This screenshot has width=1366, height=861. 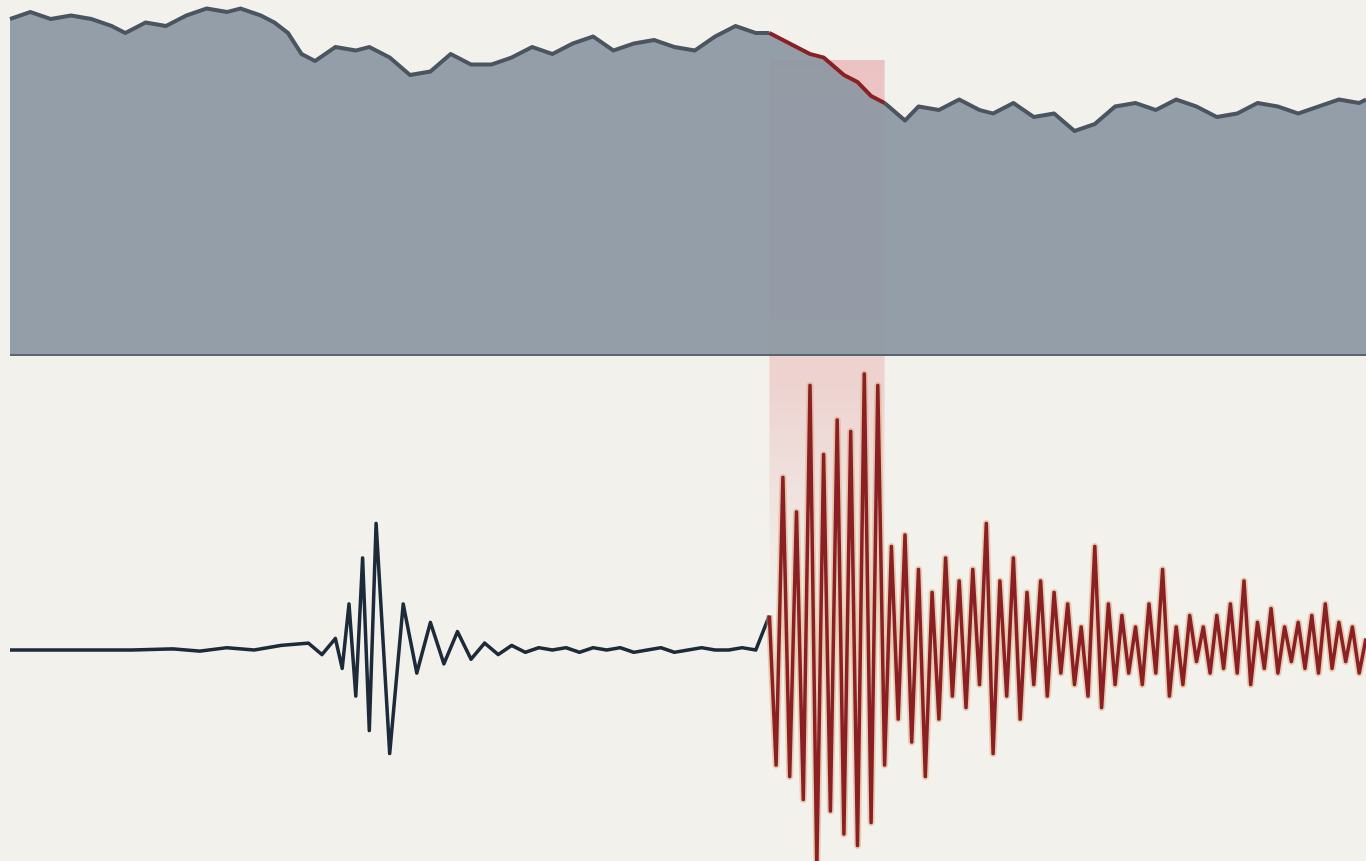 What do you see at coordinates (389, 41) in the screenshot?
I see `area-outline-before` at bounding box center [389, 41].